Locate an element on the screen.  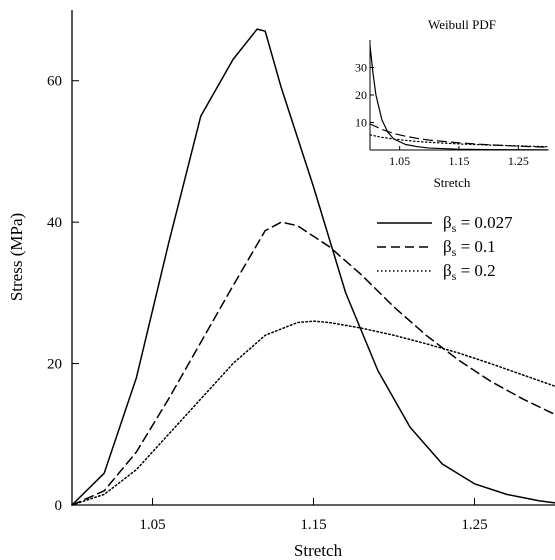
inset-x-tick-label: 1.05 is located at coordinates (399, 161).